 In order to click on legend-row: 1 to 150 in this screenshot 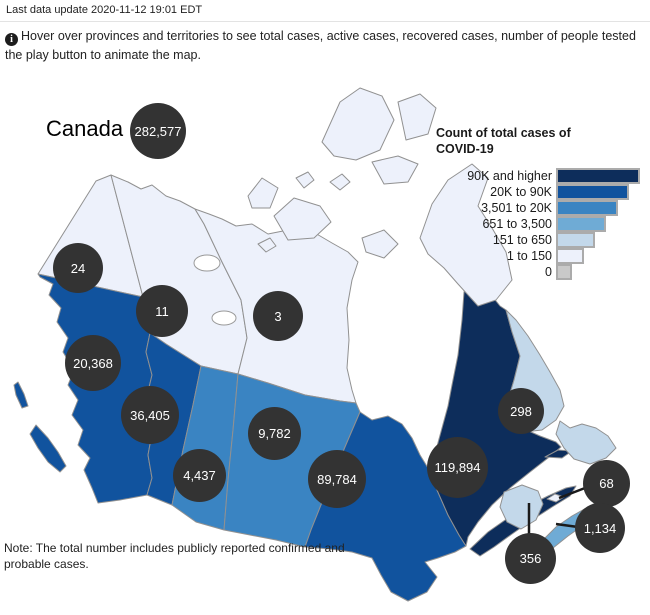, I will do `click(541, 256)`.